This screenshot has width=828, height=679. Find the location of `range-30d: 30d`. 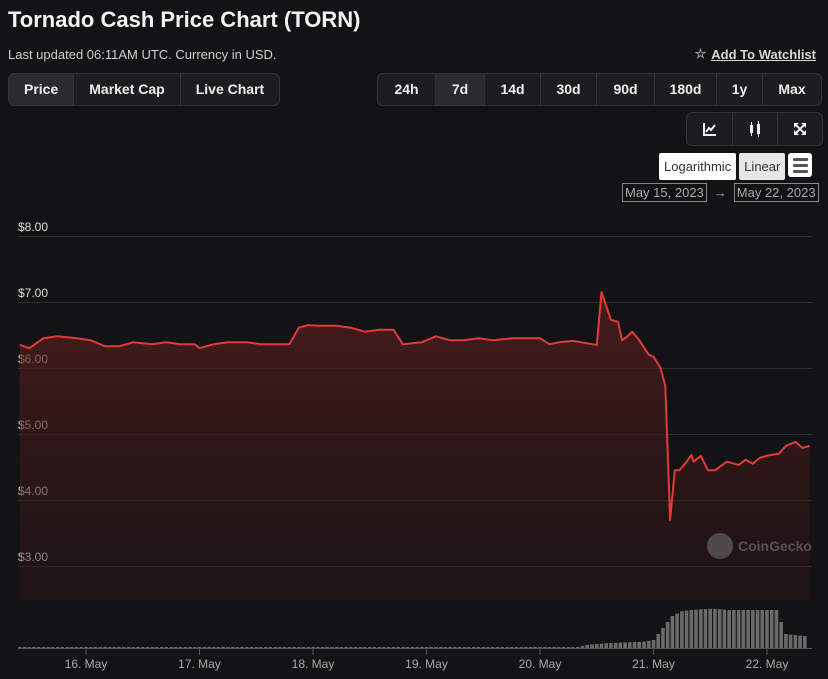

range-30d: 30d is located at coordinates (568, 89).